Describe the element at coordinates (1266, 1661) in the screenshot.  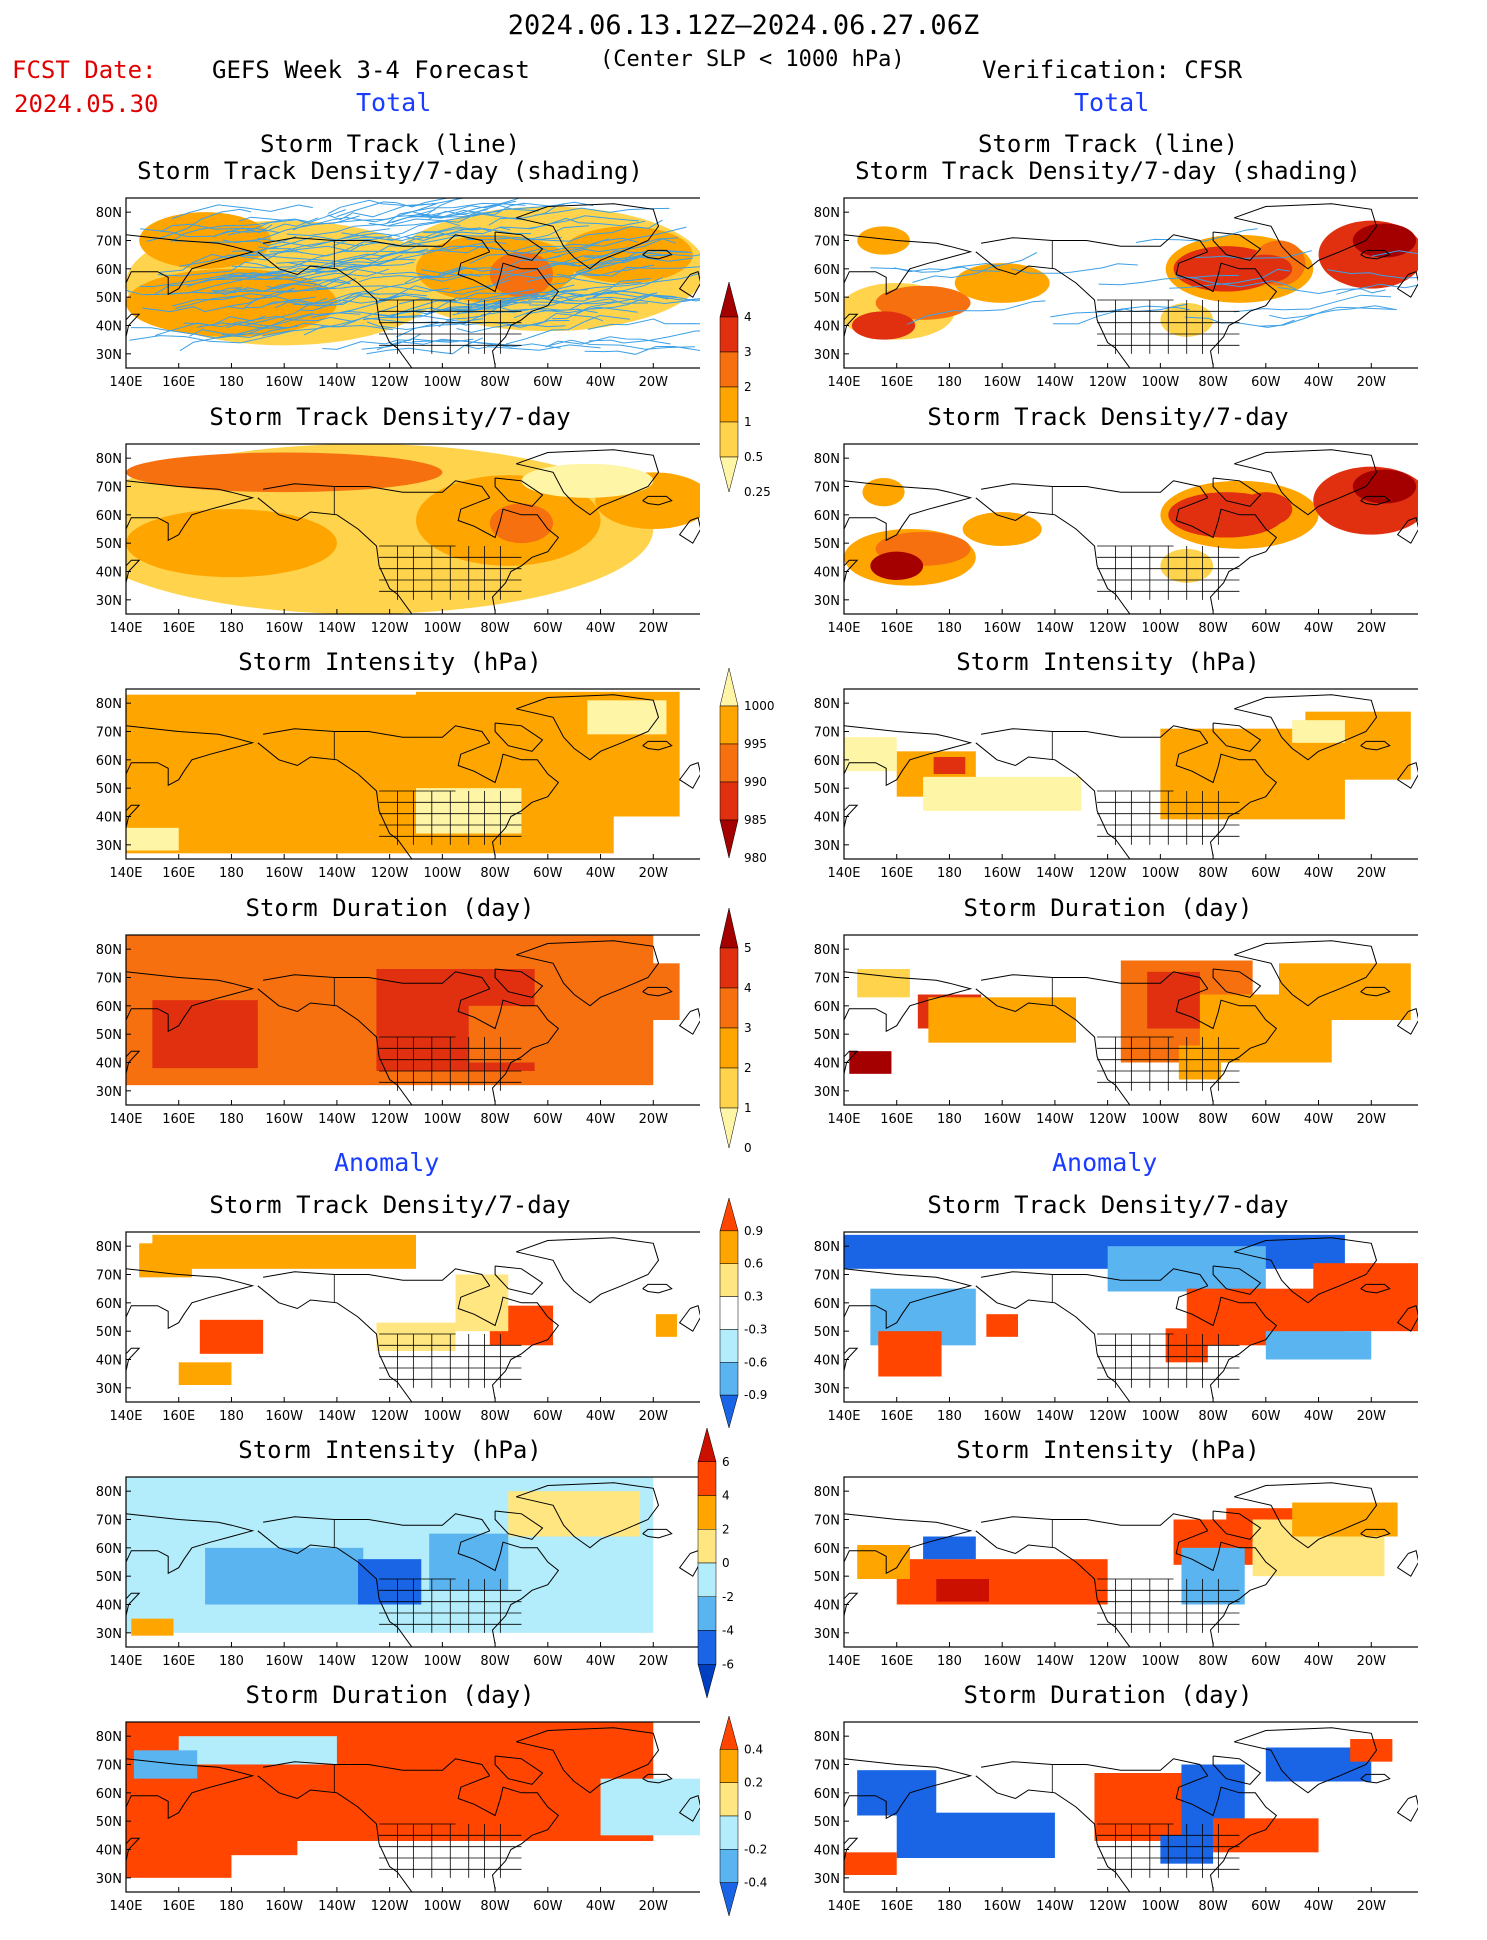
I see `lon-tick-label: 60W` at that location.